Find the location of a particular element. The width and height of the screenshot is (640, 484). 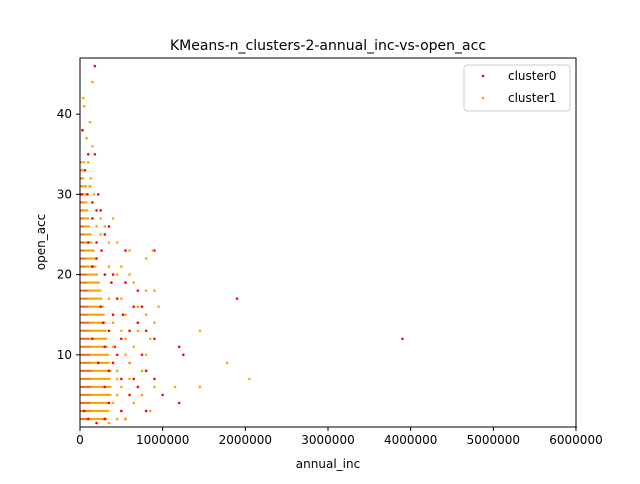

x-tick-label: 5000000 is located at coordinates (493, 440).